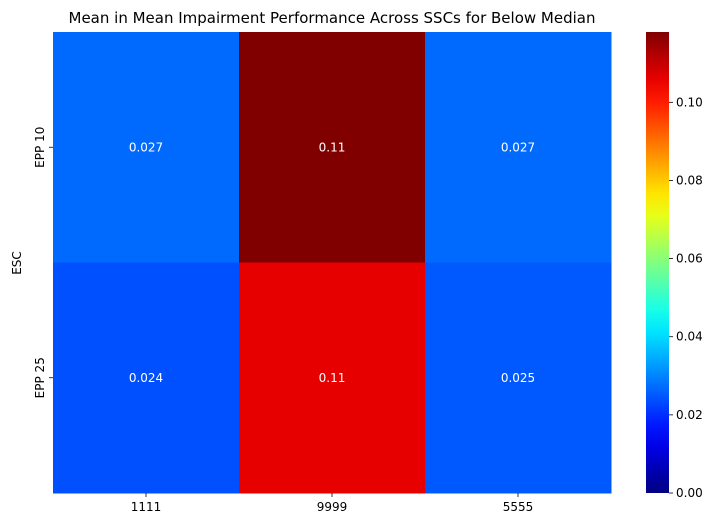  Describe the element at coordinates (40, 147) in the screenshot. I see `y-tick-label: EPP 10` at that location.